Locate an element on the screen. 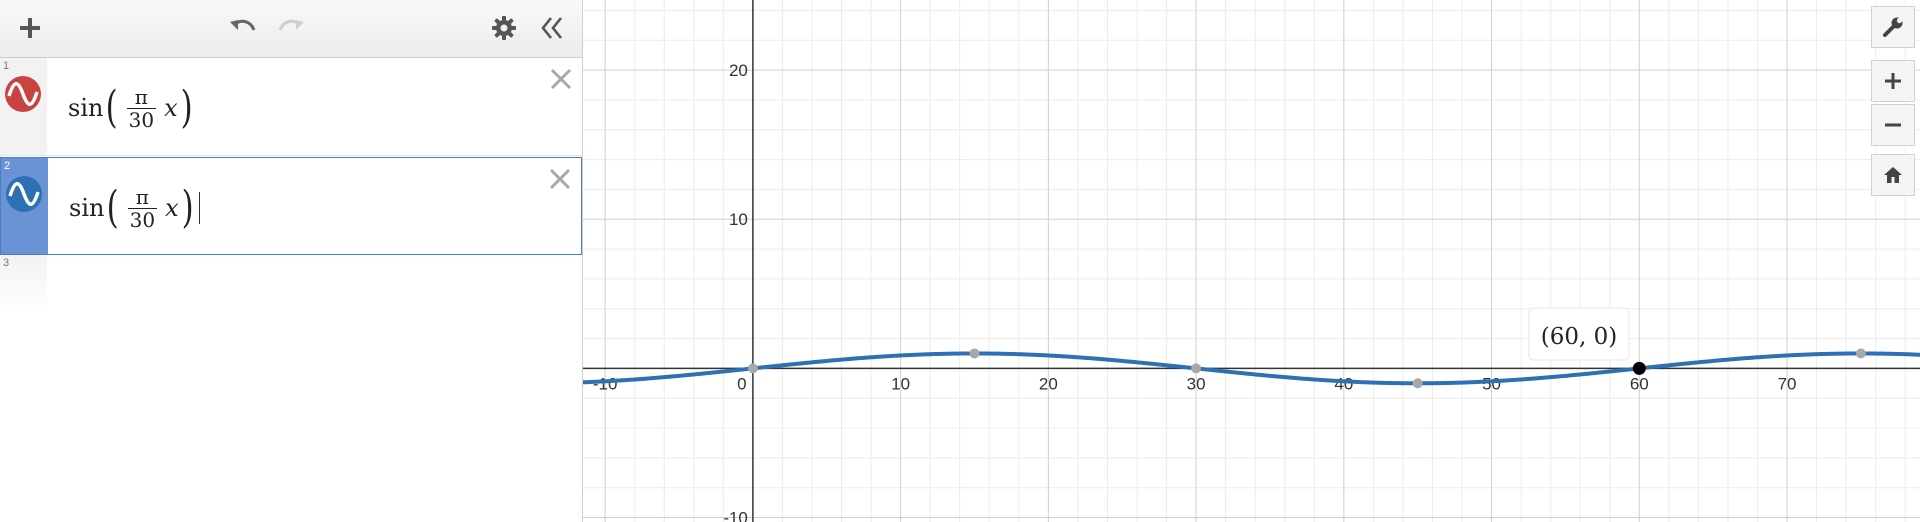 This screenshot has width=1920, height=522. redo-button is located at coordinates (291, 28).